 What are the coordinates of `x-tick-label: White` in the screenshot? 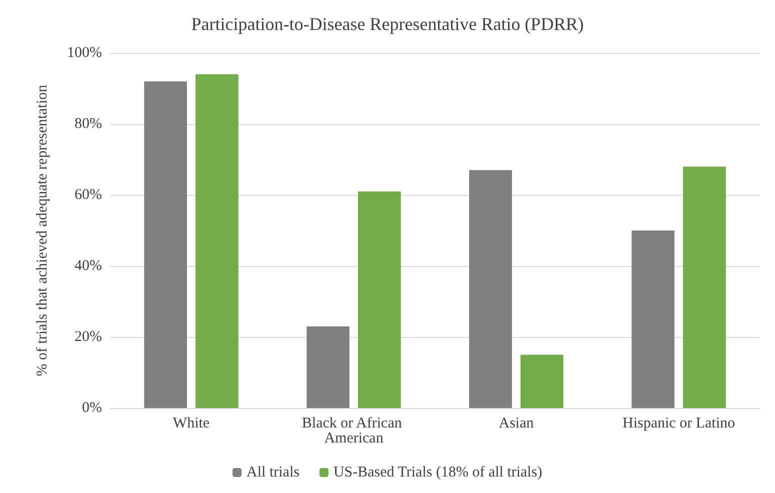 It's located at (191, 424).